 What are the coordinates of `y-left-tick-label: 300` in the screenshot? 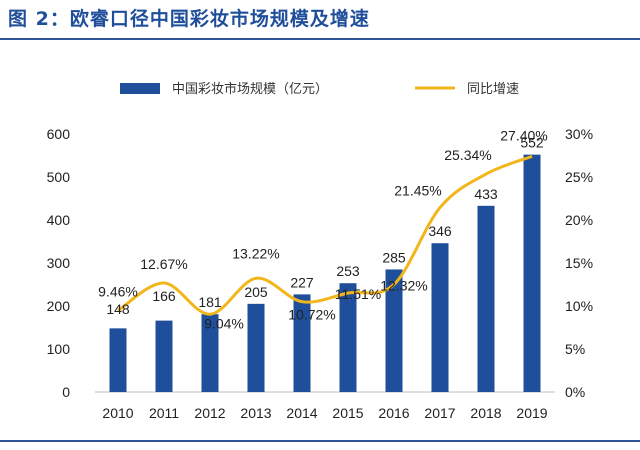 It's located at (59, 263).